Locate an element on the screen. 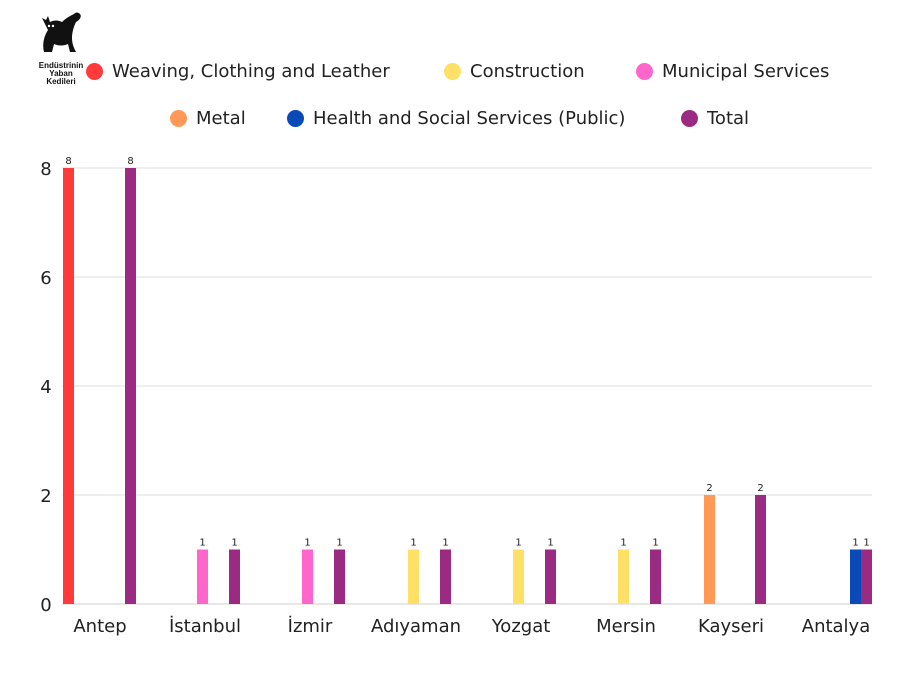 Image resolution: width=910 pixels, height=683 pixels. legend-item-construction: Construction is located at coordinates (514, 71).